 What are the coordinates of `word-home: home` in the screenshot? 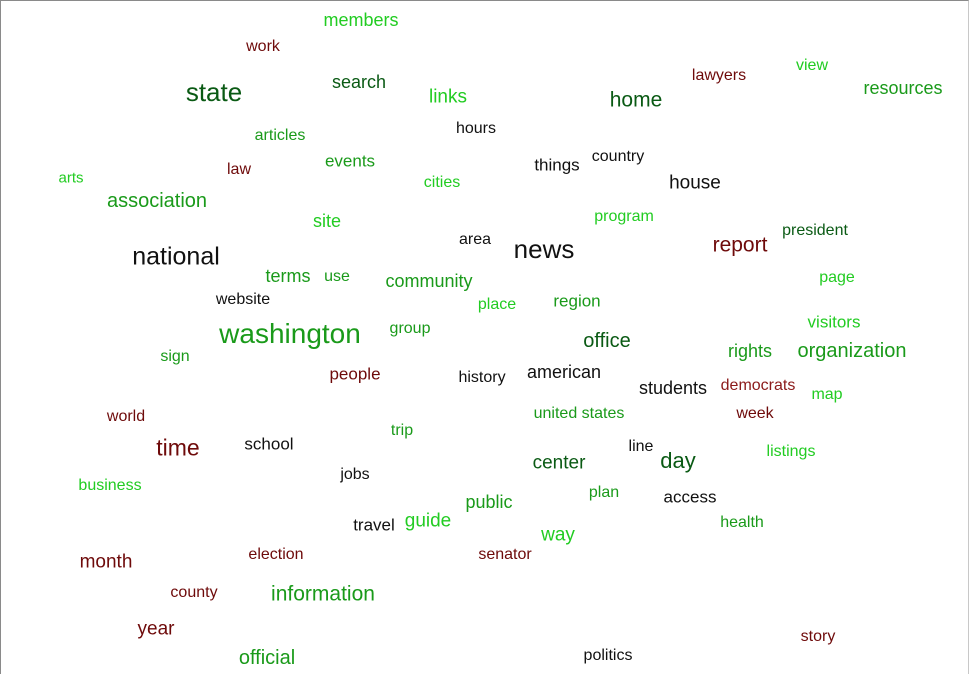 It's located at (636, 100).